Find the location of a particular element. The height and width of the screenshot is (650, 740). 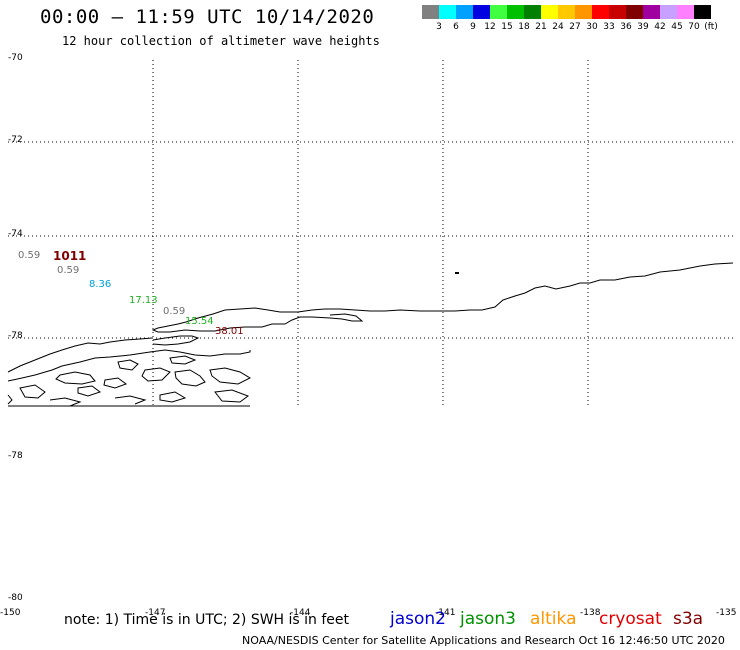

lon-label: -147 is located at coordinates (155, 613).